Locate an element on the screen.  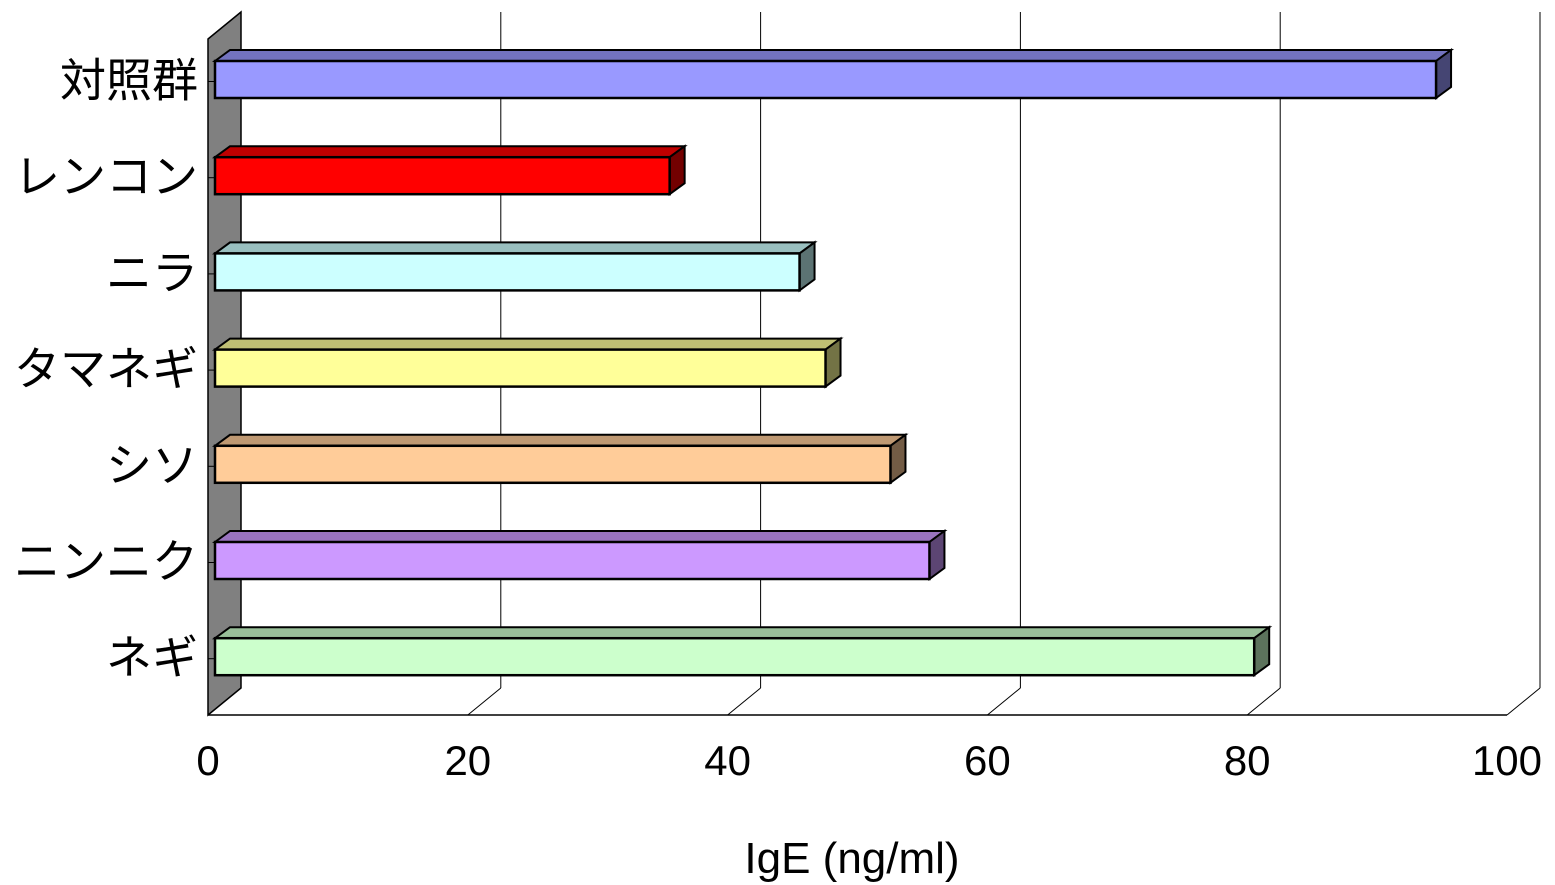
category-label: レンコン is located at coordinates (106, 177).